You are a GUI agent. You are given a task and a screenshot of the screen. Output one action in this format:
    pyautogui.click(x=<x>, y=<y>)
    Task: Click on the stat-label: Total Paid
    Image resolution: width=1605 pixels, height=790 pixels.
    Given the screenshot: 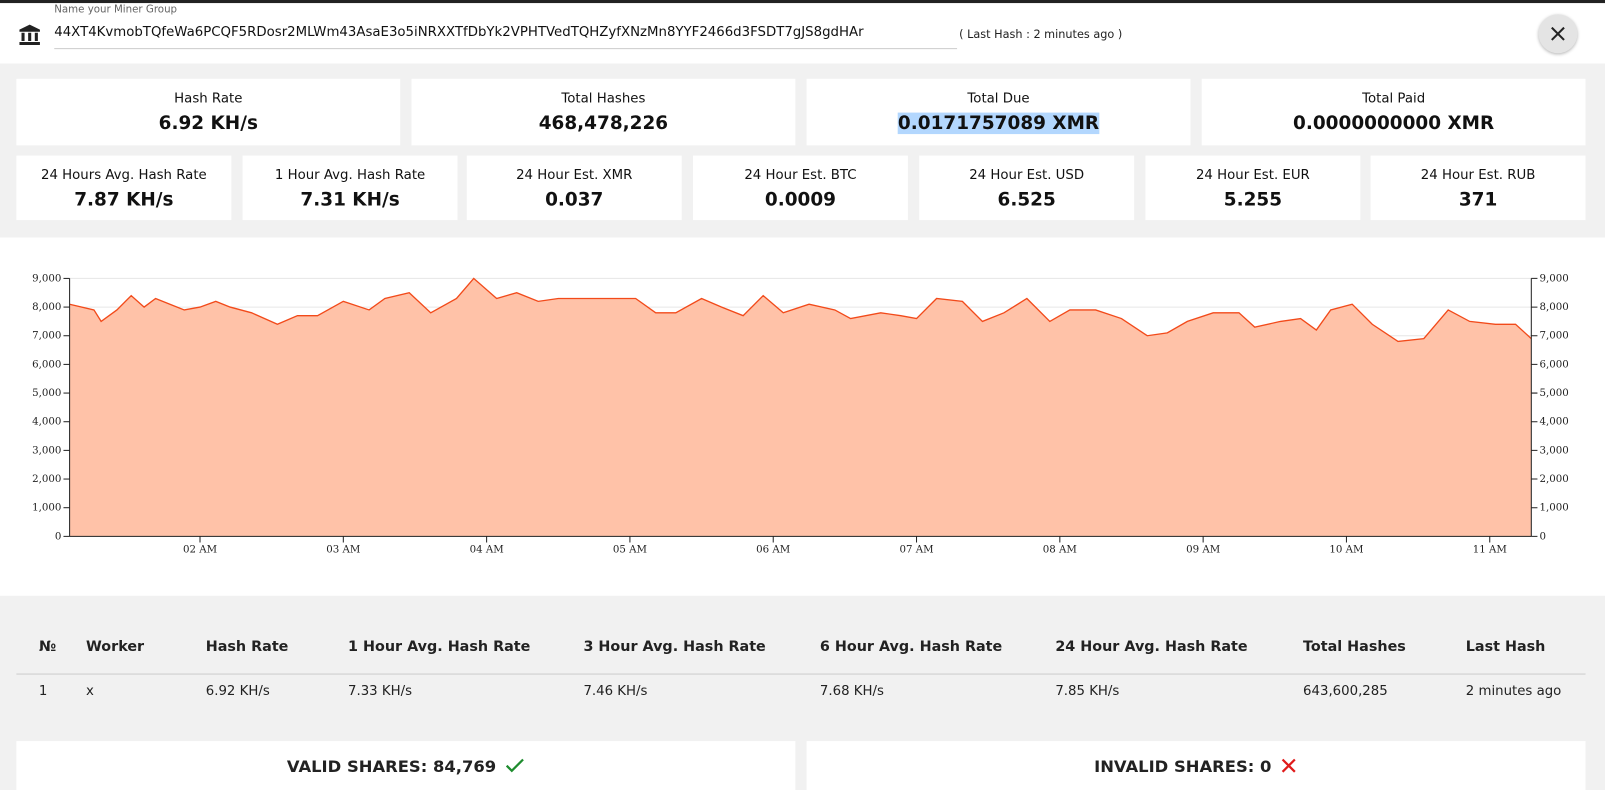 What is the action you would take?
    pyautogui.click(x=1394, y=99)
    